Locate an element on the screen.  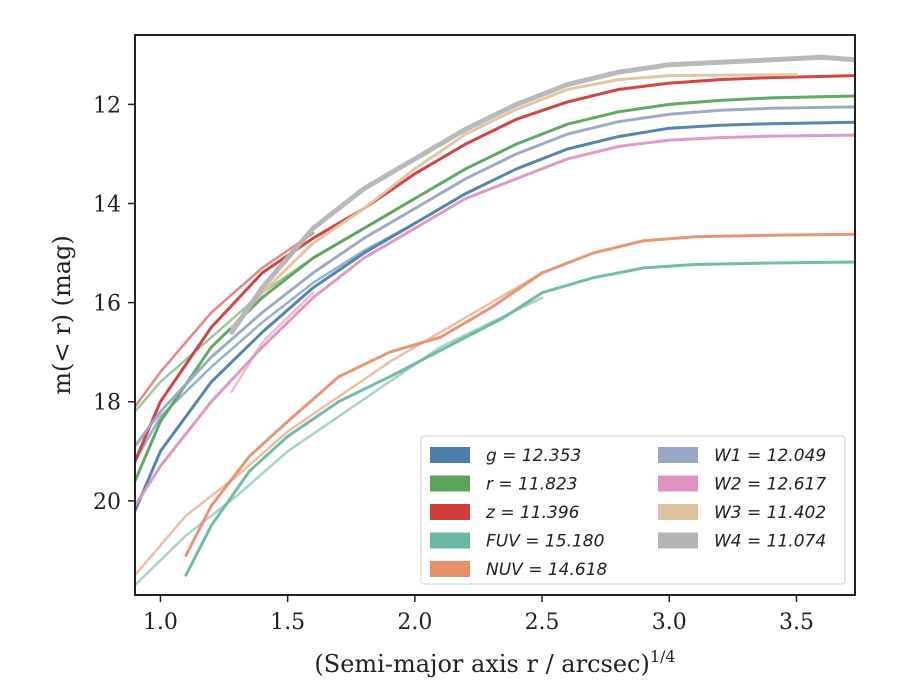
y-tick-label: 12 is located at coordinates (107, 105).